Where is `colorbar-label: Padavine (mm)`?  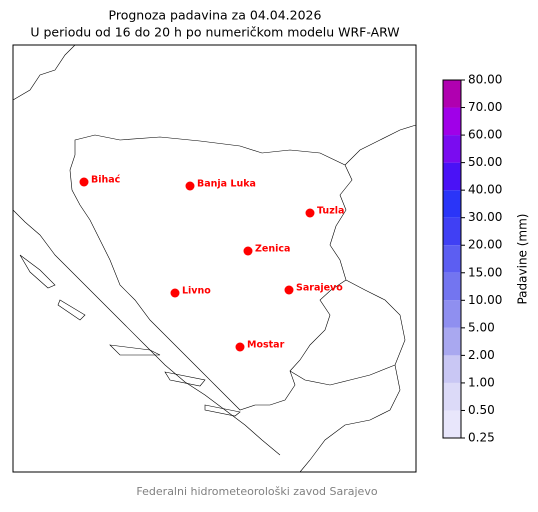
colorbar-label: Padavine (mm) is located at coordinates (523, 258).